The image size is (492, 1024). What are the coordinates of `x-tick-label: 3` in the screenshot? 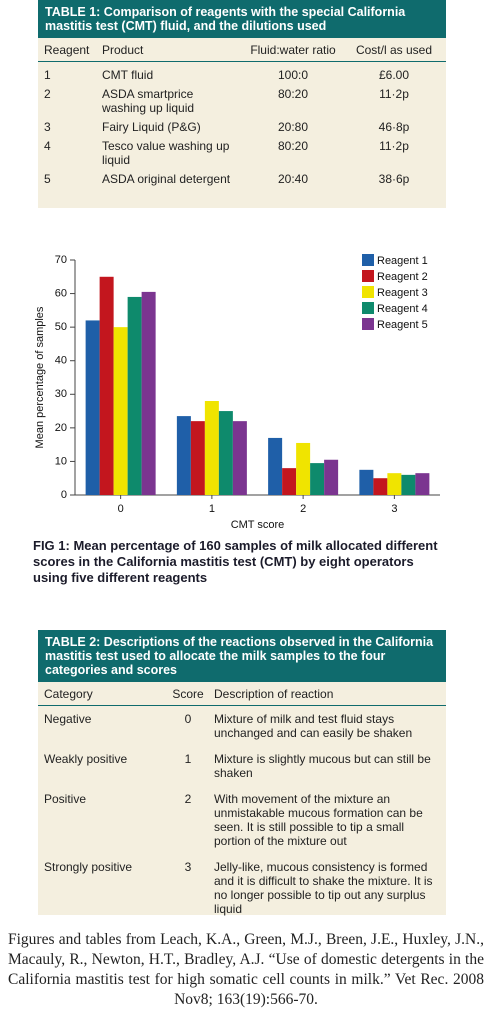 It's located at (394, 509).